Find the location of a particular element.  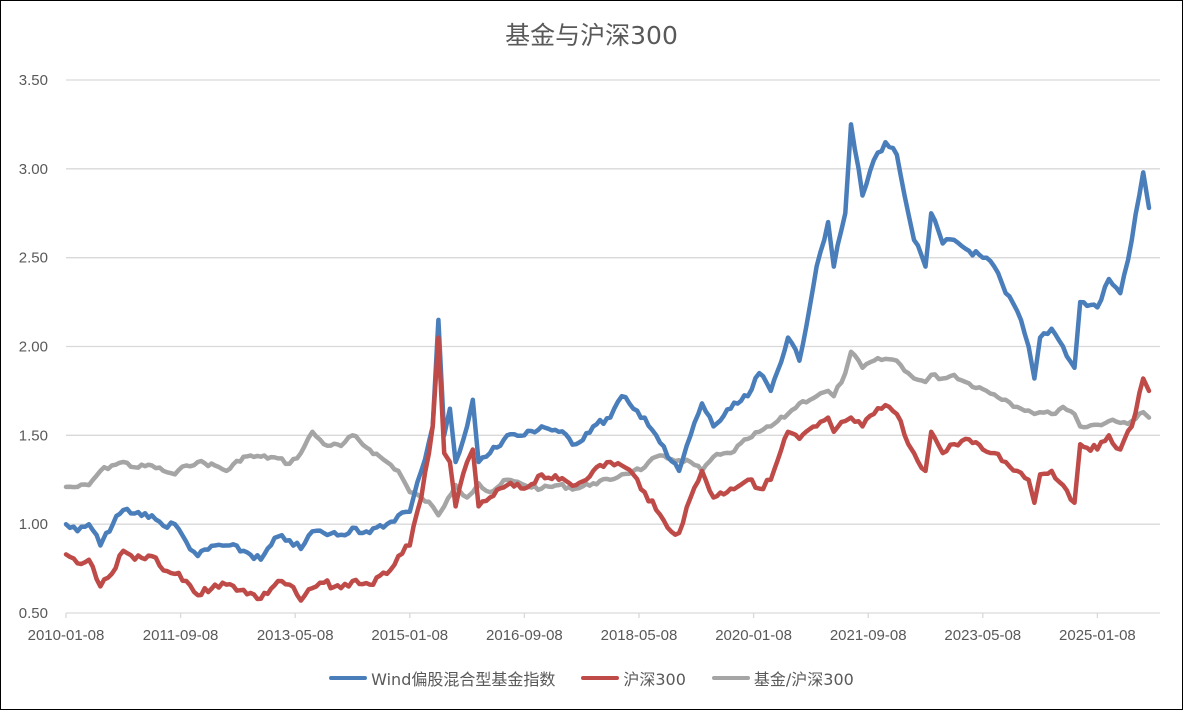

legend-item-fund-index: Wind偏股混合型基金指数 is located at coordinates (442, 678).